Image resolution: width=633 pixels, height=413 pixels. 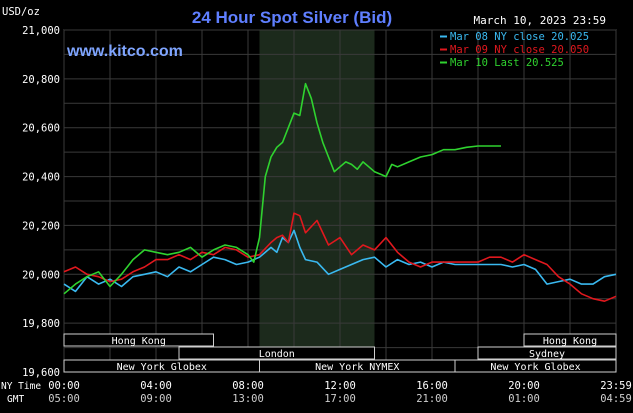 I want to click on legend-entry: Mar 08 NY close 20.025, so click(x=519, y=37).